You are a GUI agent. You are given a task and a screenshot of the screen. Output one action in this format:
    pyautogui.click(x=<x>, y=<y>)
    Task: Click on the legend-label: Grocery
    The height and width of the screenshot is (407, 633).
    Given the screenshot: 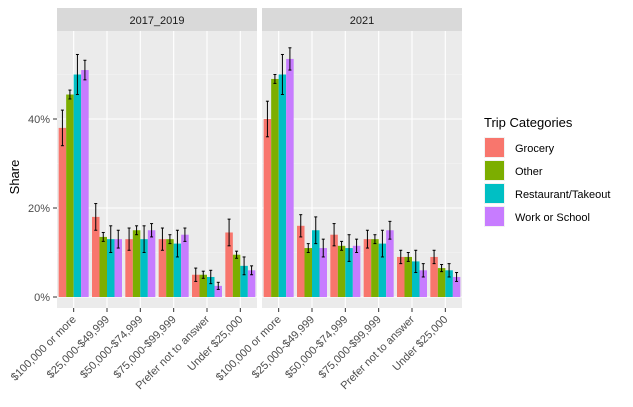 What is the action you would take?
    pyautogui.click(x=535, y=149)
    